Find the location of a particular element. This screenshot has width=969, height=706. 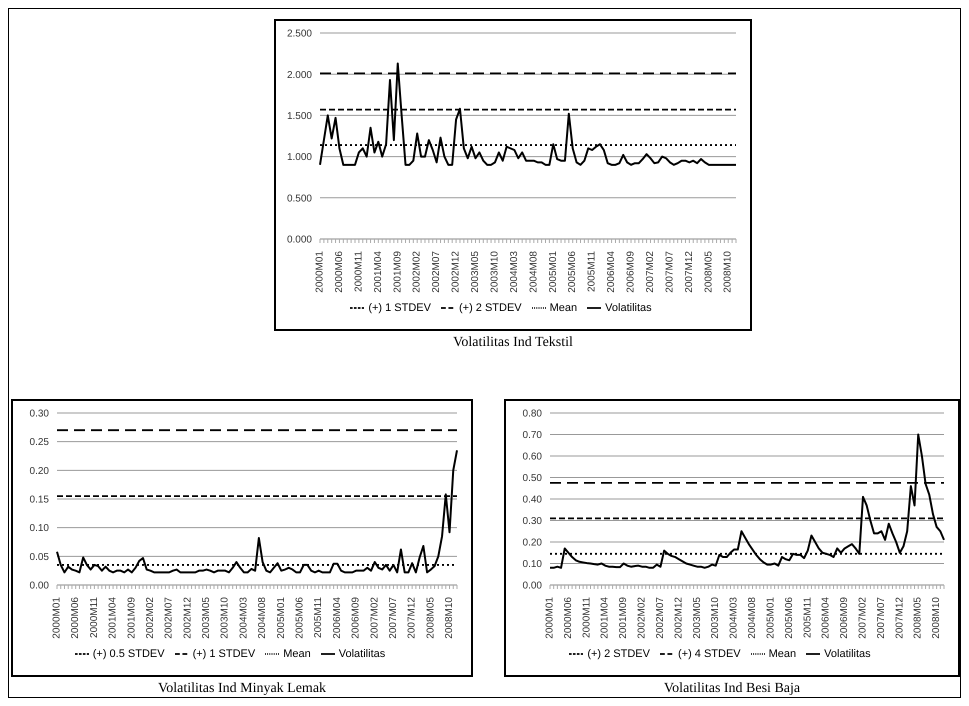

y-tick-label: 1.000 is located at coordinates (299, 158).